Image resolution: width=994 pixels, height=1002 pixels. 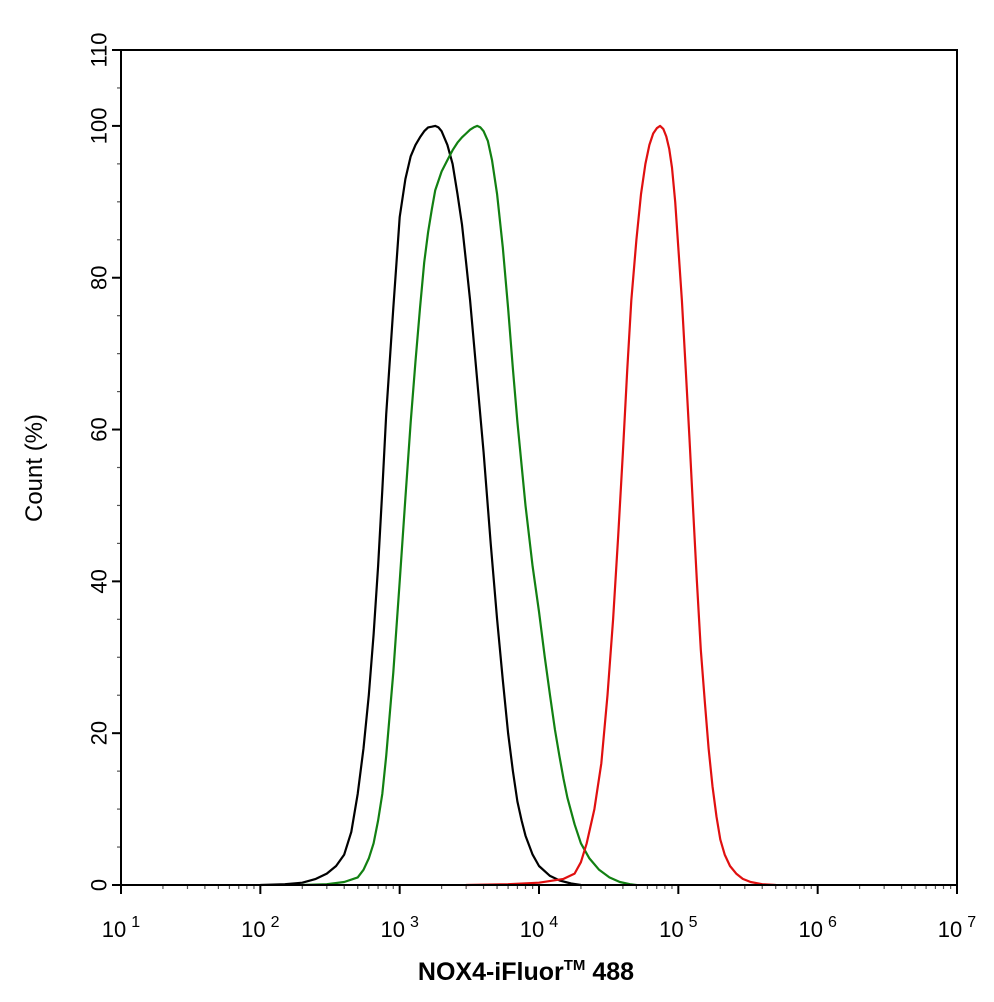 I want to click on y-tick-label: 100, so click(x=99, y=126).